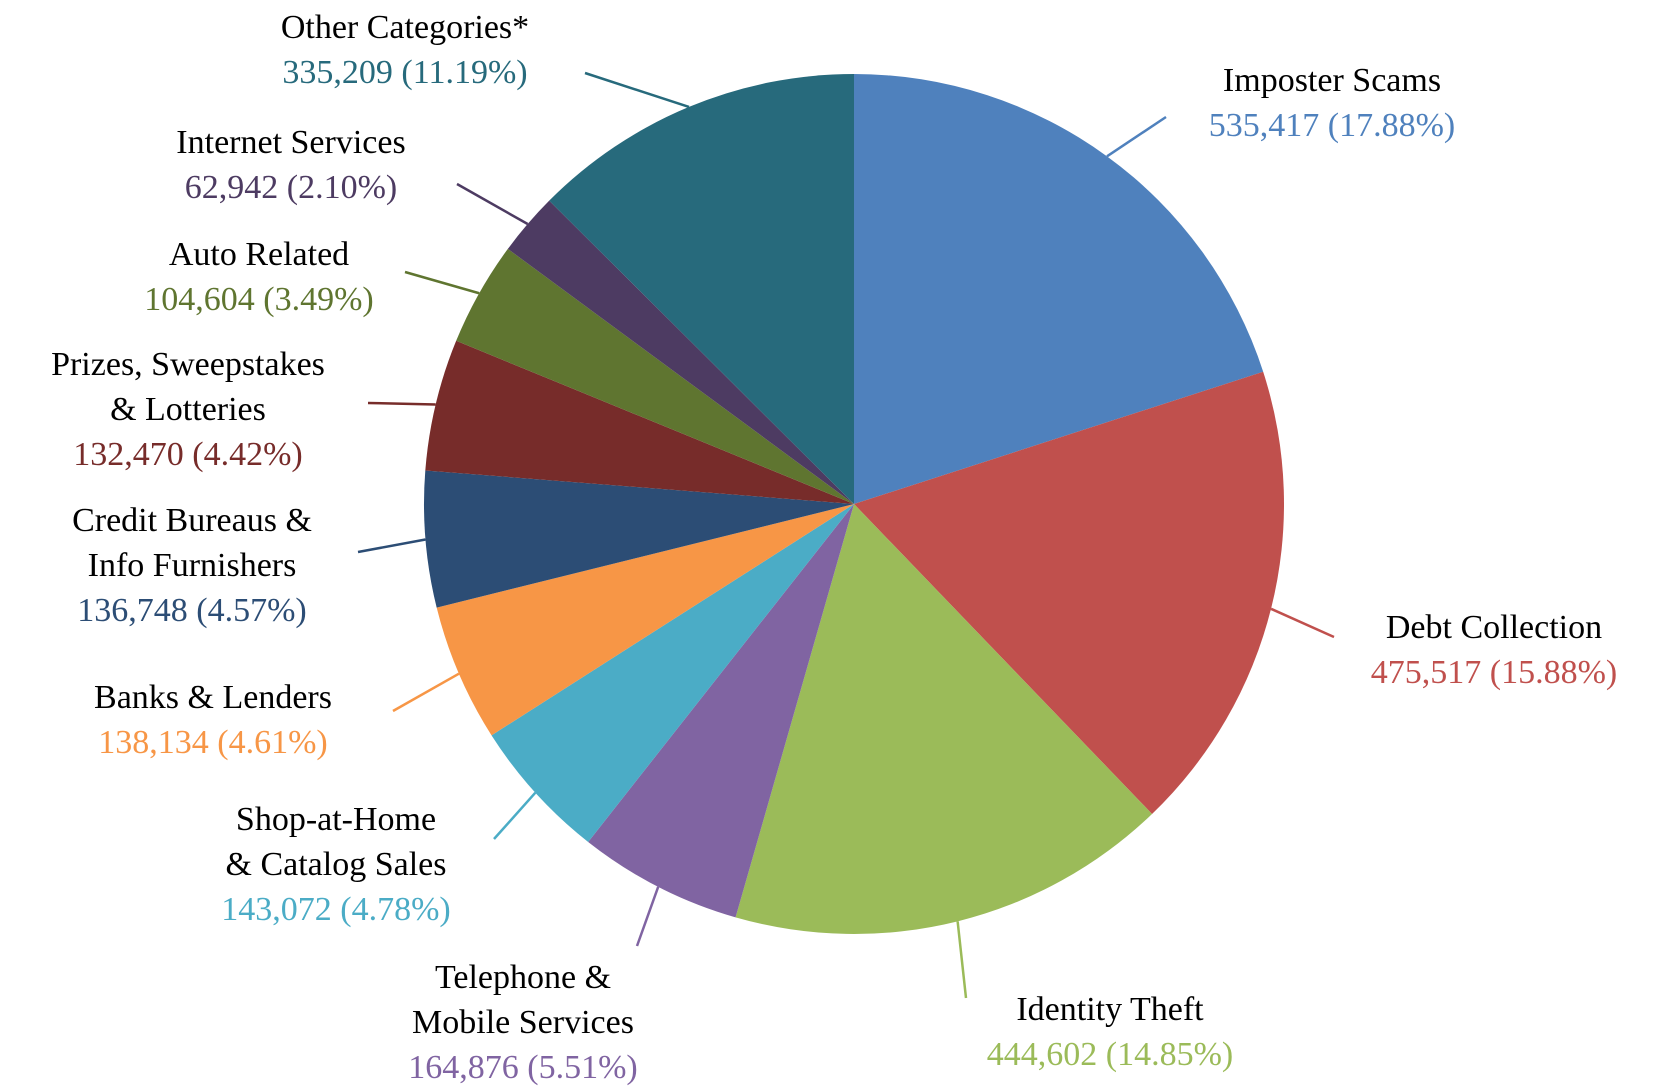  Describe the element at coordinates (212, 742) in the screenshot. I see `value-label: 138,134 (4.61%)` at that location.